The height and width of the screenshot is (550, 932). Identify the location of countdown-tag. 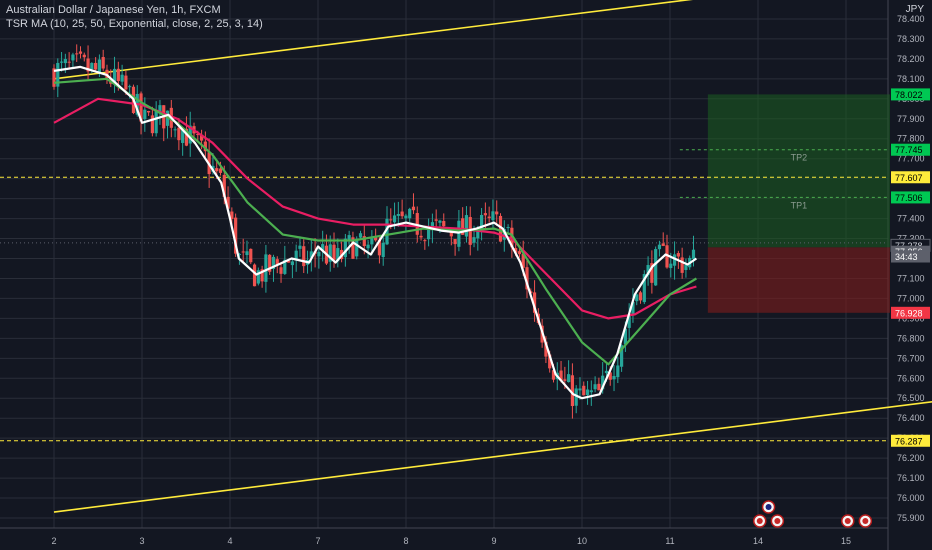
(910, 256).